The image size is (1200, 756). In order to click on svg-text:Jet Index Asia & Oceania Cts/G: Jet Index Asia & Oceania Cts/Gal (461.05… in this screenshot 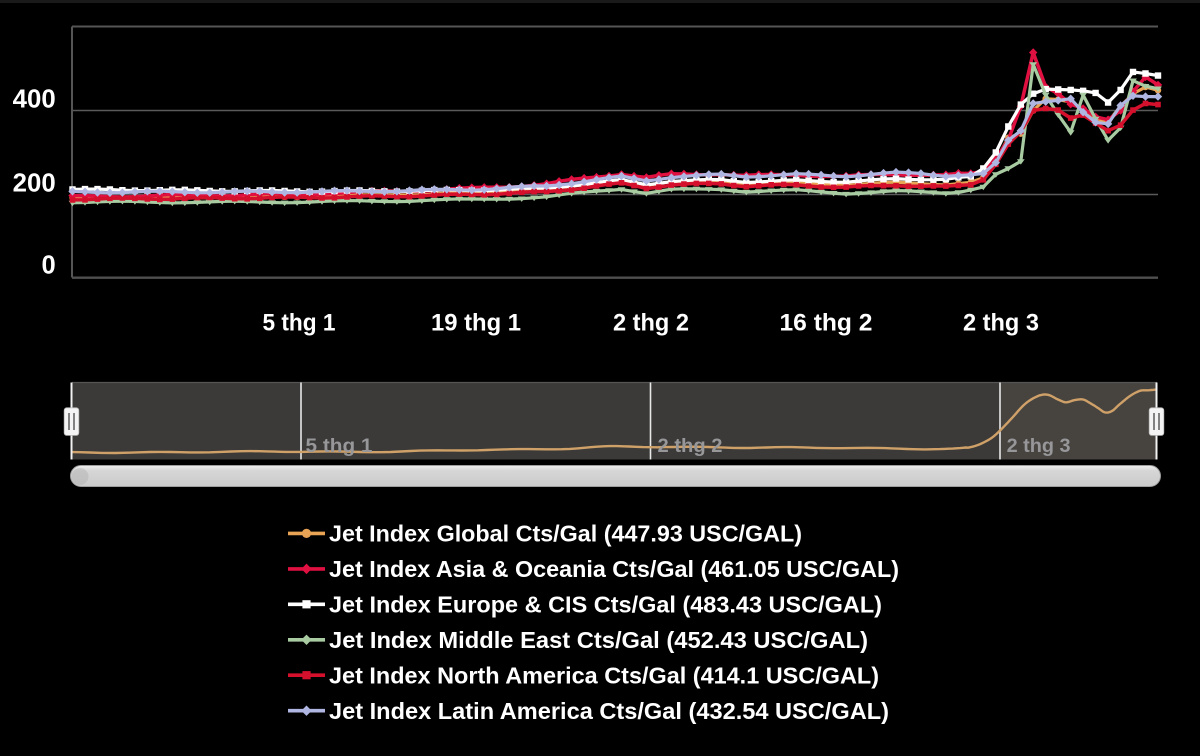, I will do `click(614, 569)`.